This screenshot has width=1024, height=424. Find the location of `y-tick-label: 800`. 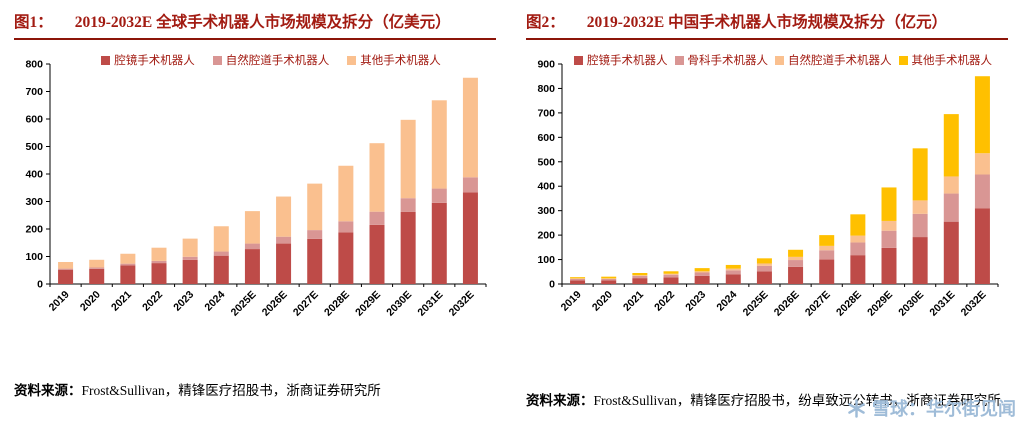

y-tick-label: 800 is located at coordinates (546, 89).